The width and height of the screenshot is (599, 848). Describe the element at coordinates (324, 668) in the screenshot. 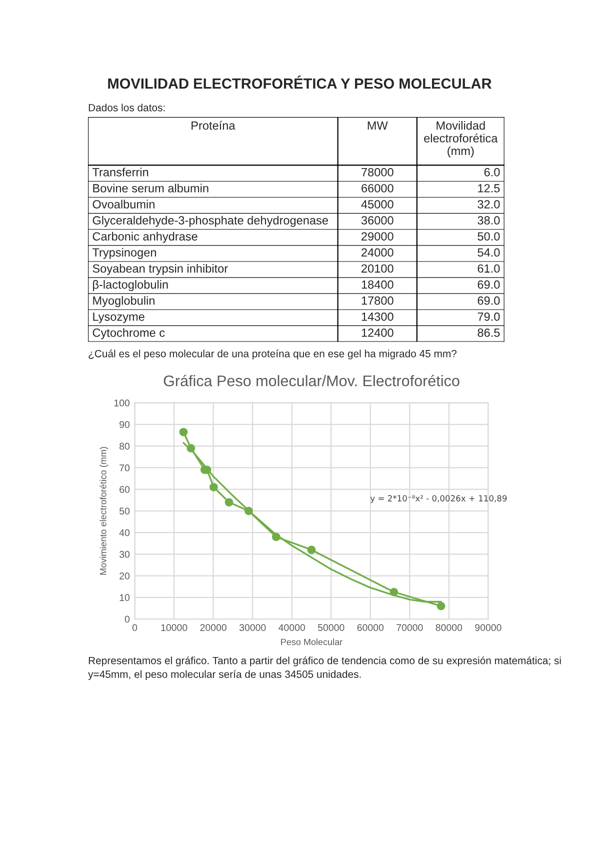

I see `text: Representamos el gráfico. Tanto a partir del gráfico de tendencia como de su expresión matemática; si y=45mm, el peso molecular sería de unas 34505 unidades.` at that location.